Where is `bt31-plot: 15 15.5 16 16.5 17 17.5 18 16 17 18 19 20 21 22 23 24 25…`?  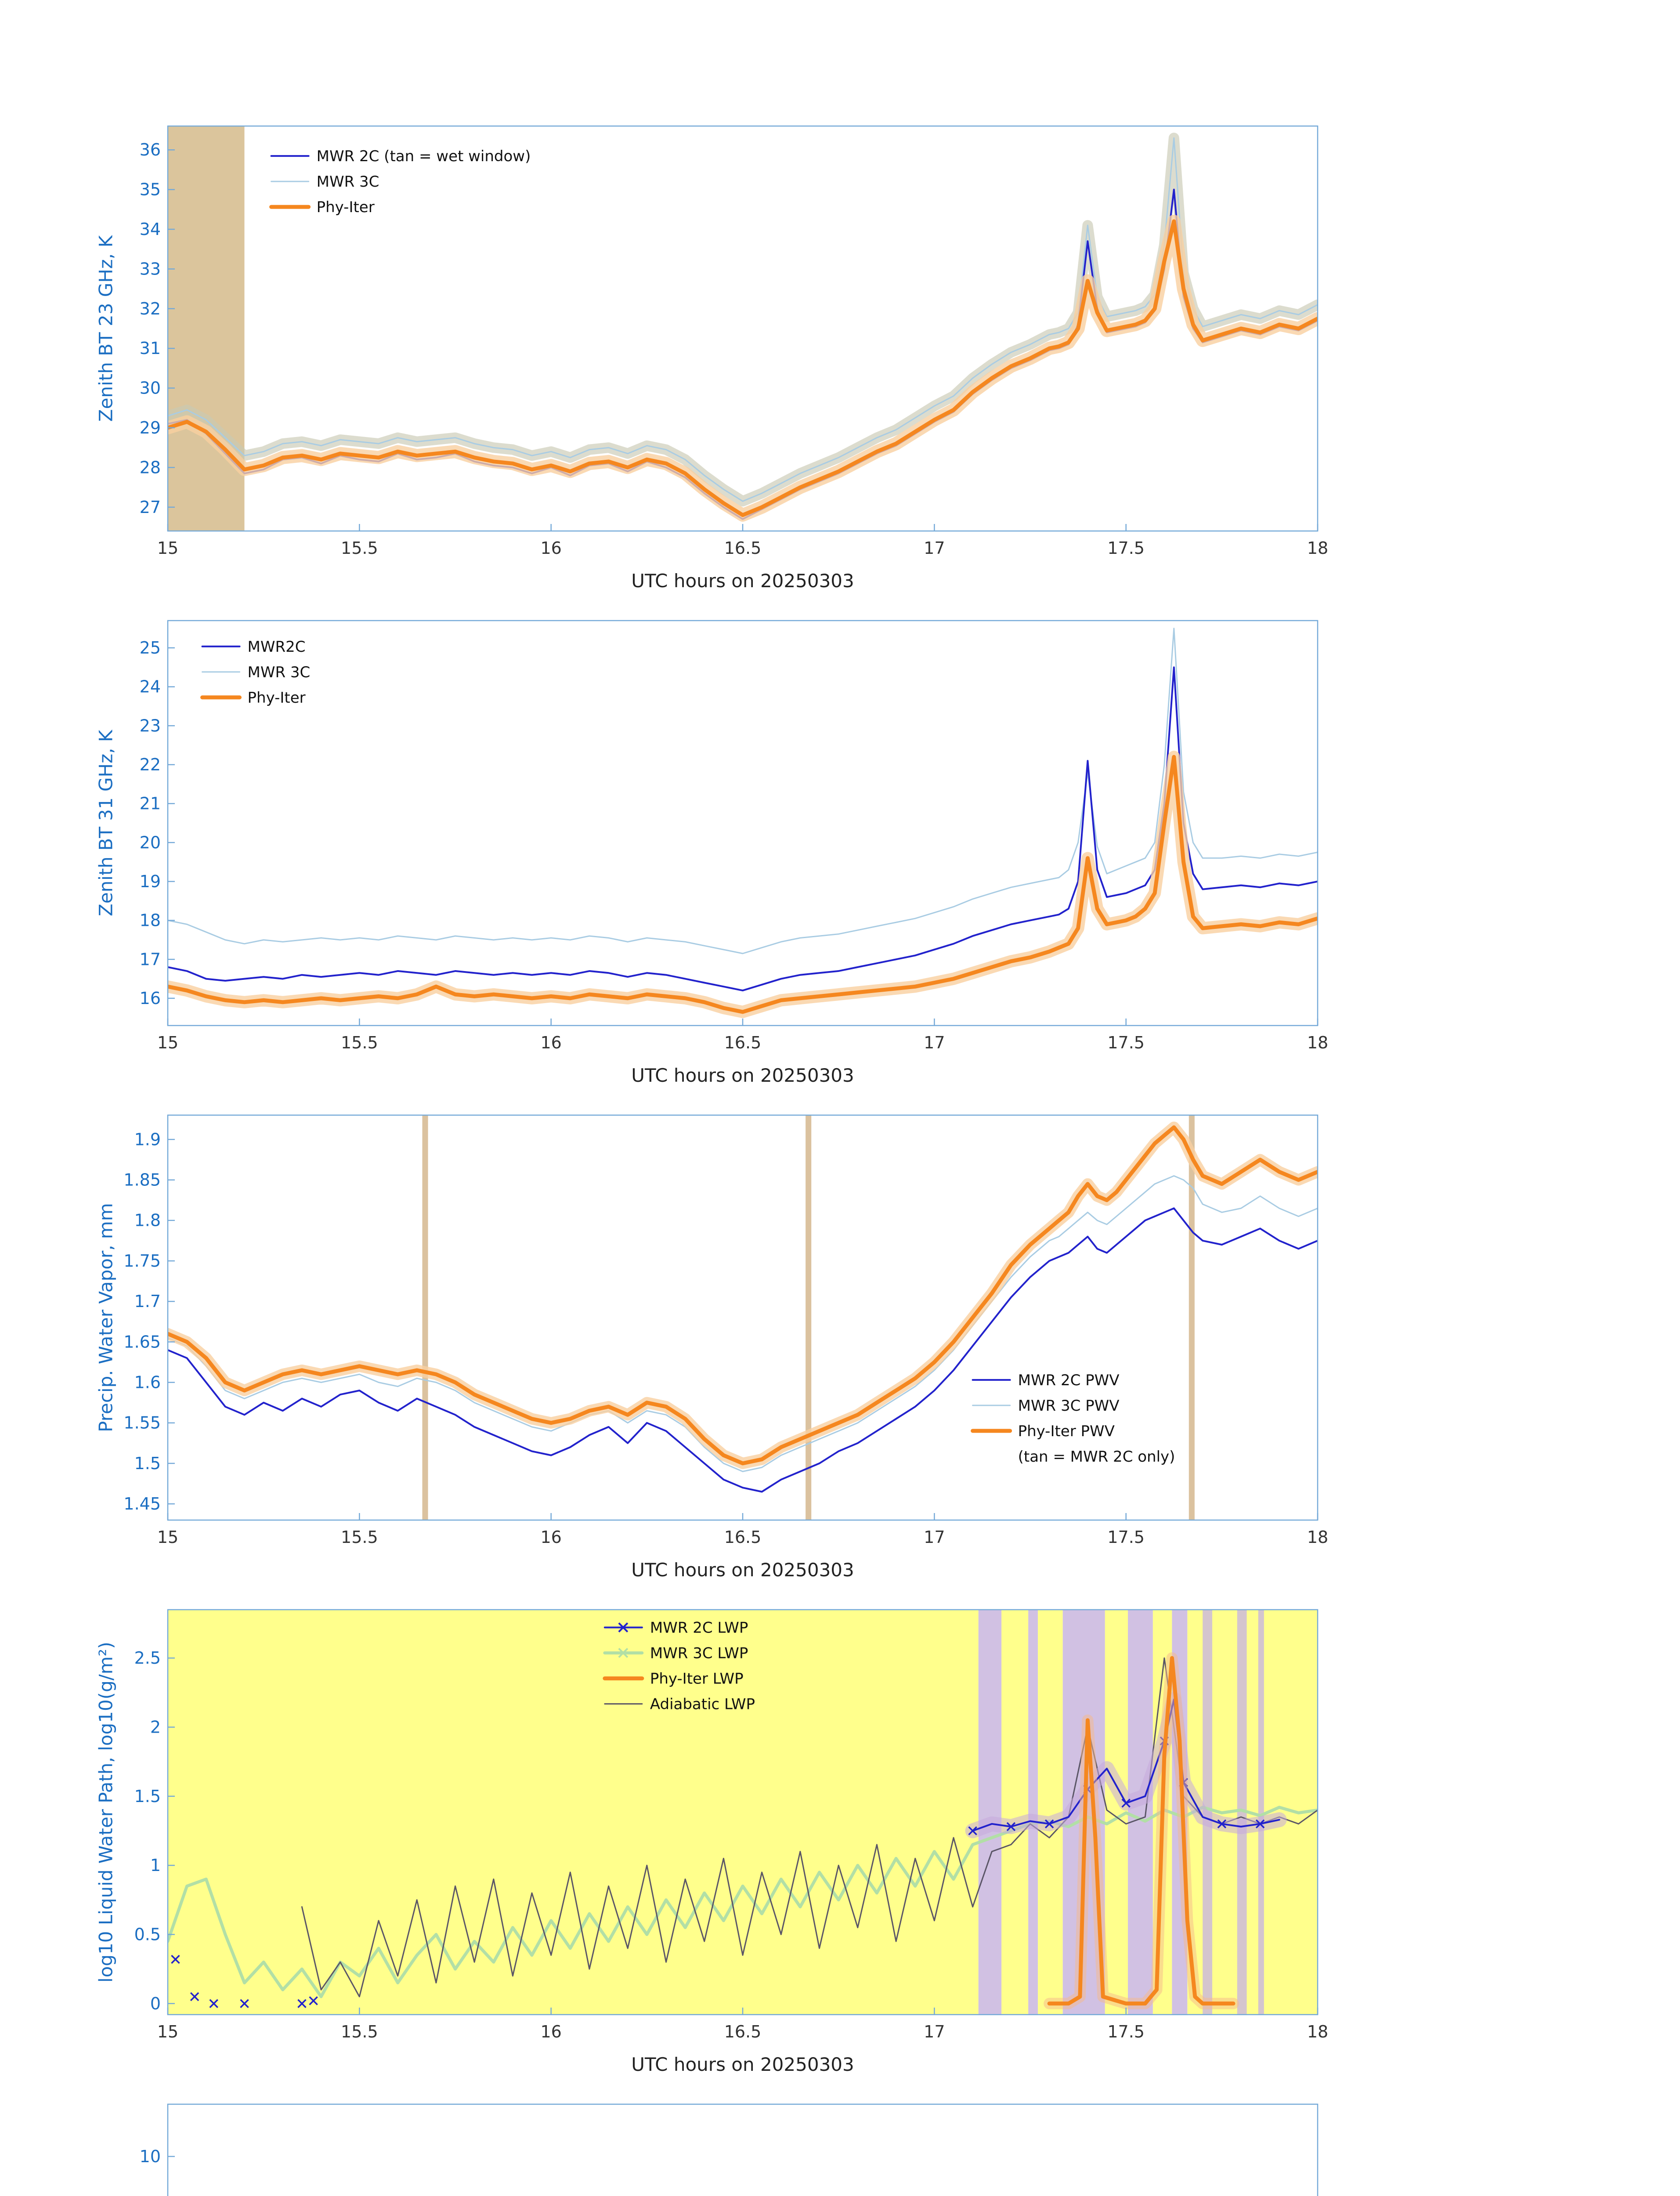 bt31-plot: 15 15.5 16 16.5 17 17.5 18 16 17 18 19 20 21 22 23 24 25… is located at coordinates (734, 836).